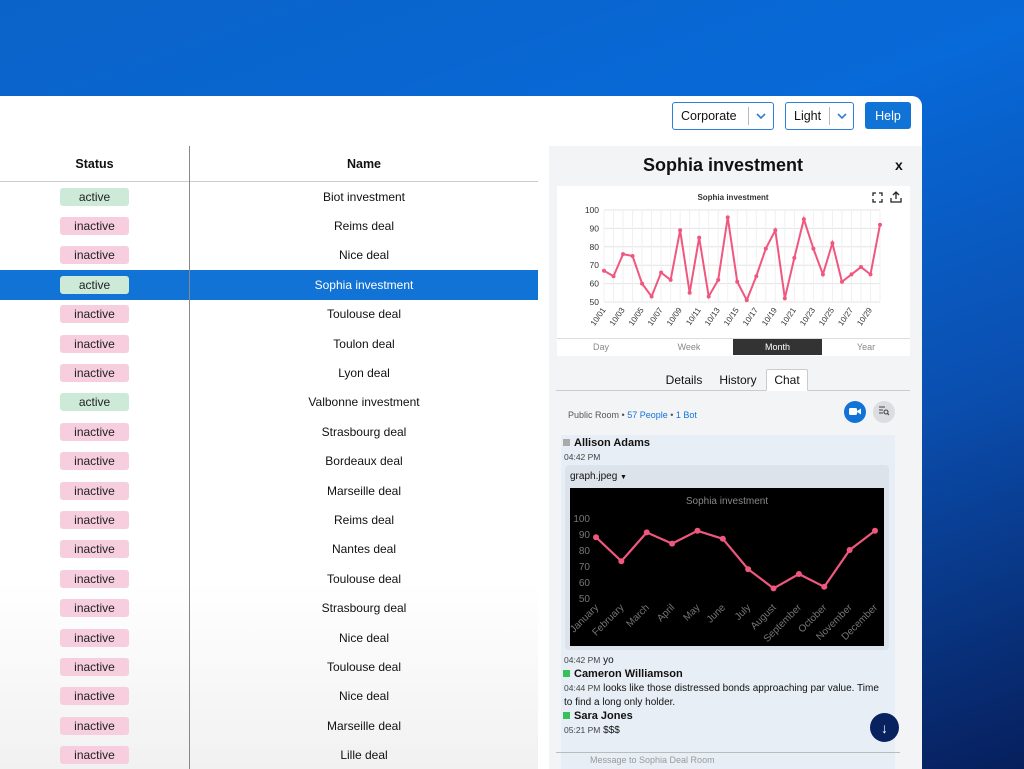  What do you see at coordinates (269, 461) in the screenshot?
I see `table-row: inactive Bordeaux deal` at bounding box center [269, 461].